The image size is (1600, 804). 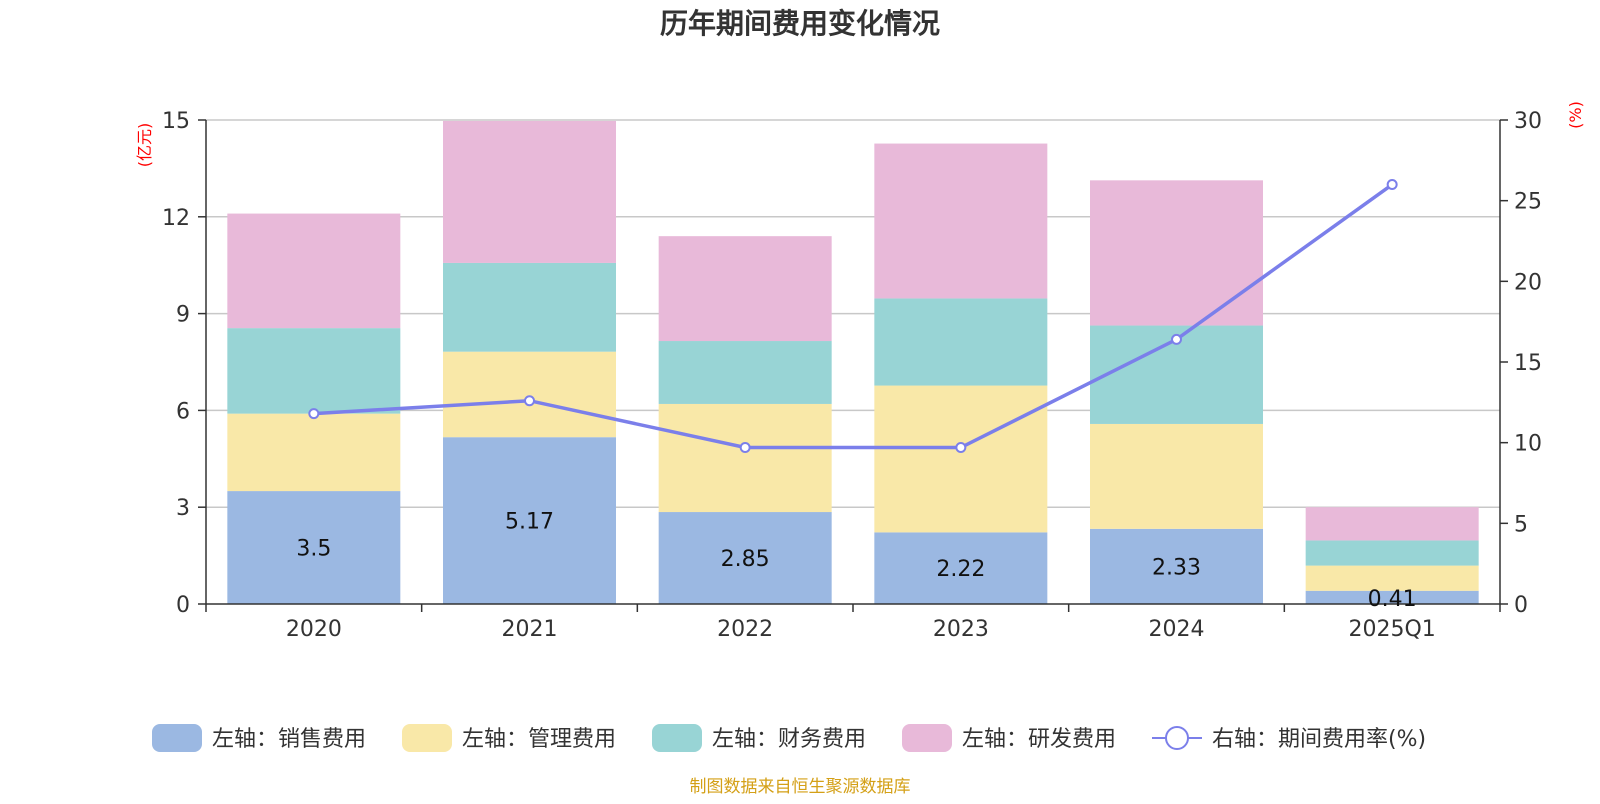 What do you see at coordinates (745, 448) in the screenshot?
I see `rate-point-2022` at bounding box center [745, 448].